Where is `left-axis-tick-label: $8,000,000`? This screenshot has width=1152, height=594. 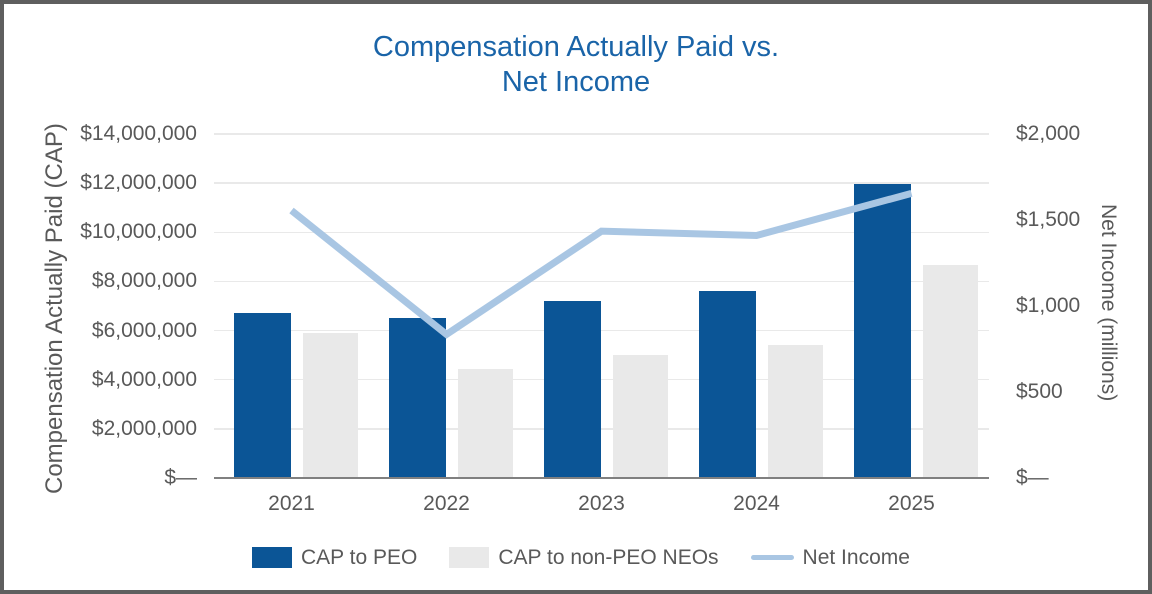
left-axis-tick-label: $8,000,000 is located at coordinates (144, 281).